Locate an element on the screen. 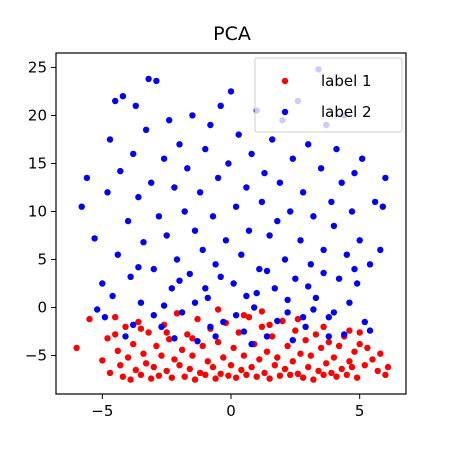 The height and width of the screenshot is (450, 450). y-tick-label: 25 is located at coordinates (37, 67).